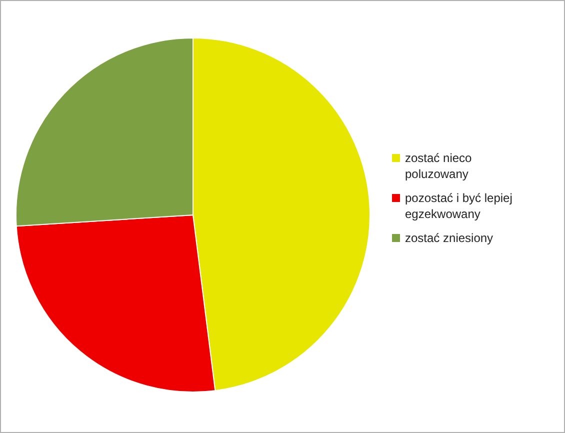  Describe the element at coordinates (449, 238) in the screenshot. I see `legend-label: zostać zniesiony` at that location.